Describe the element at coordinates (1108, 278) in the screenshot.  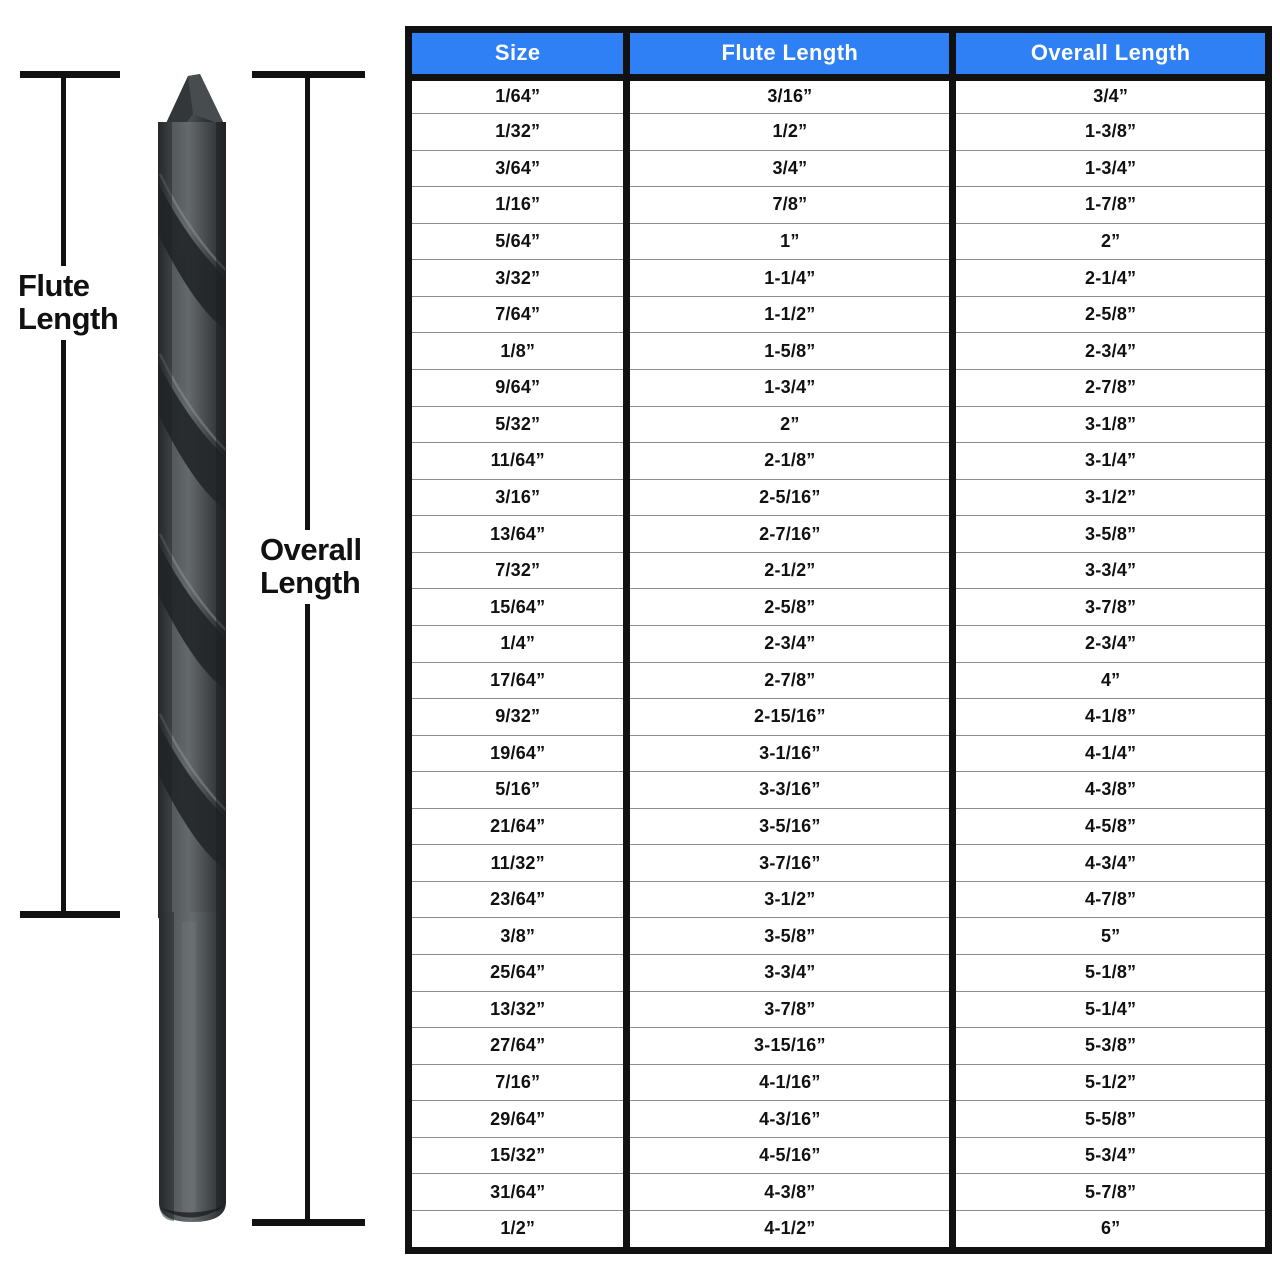
I see `cell-overall-length: 2-1/4”` at that location.